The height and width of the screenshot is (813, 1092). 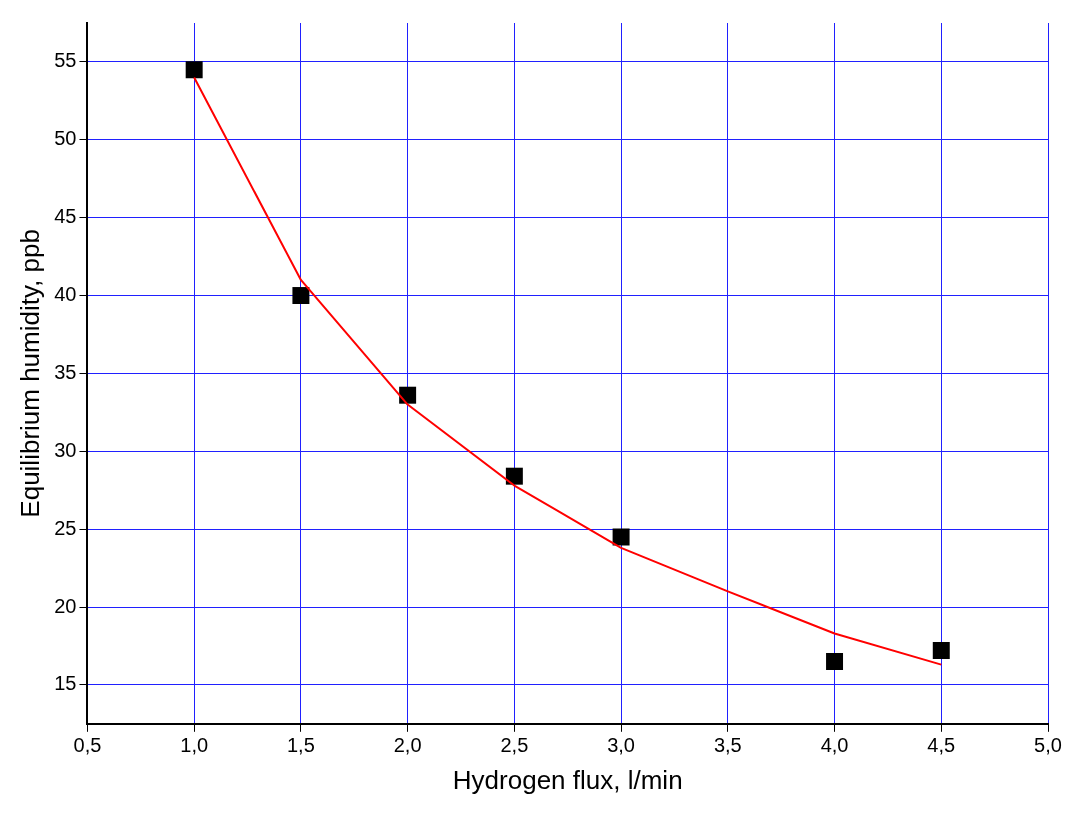 What do you see at coordinates (65, 294) in the screenshot?
I see `y-tick-label: 40` at bounding box center [65, 294].